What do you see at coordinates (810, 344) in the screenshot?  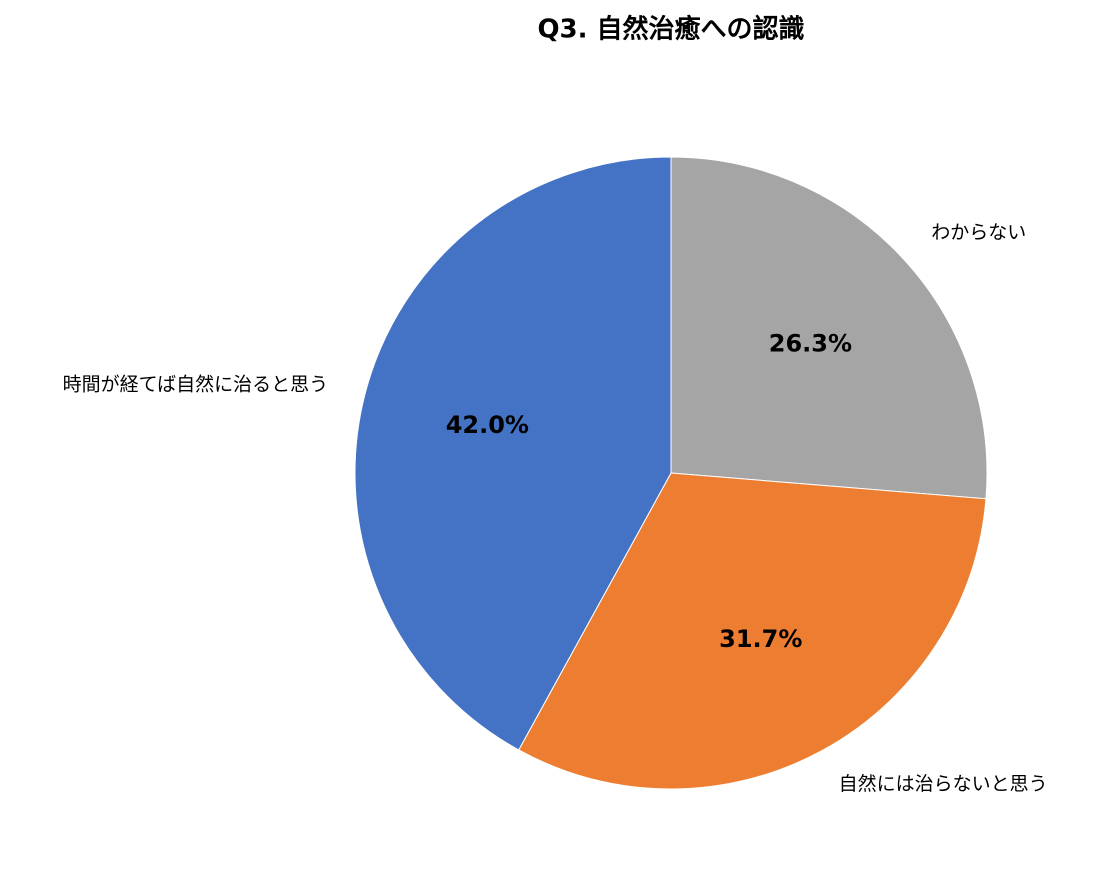 I see `value-label: 26.3%` at bounding box center [810, 344].